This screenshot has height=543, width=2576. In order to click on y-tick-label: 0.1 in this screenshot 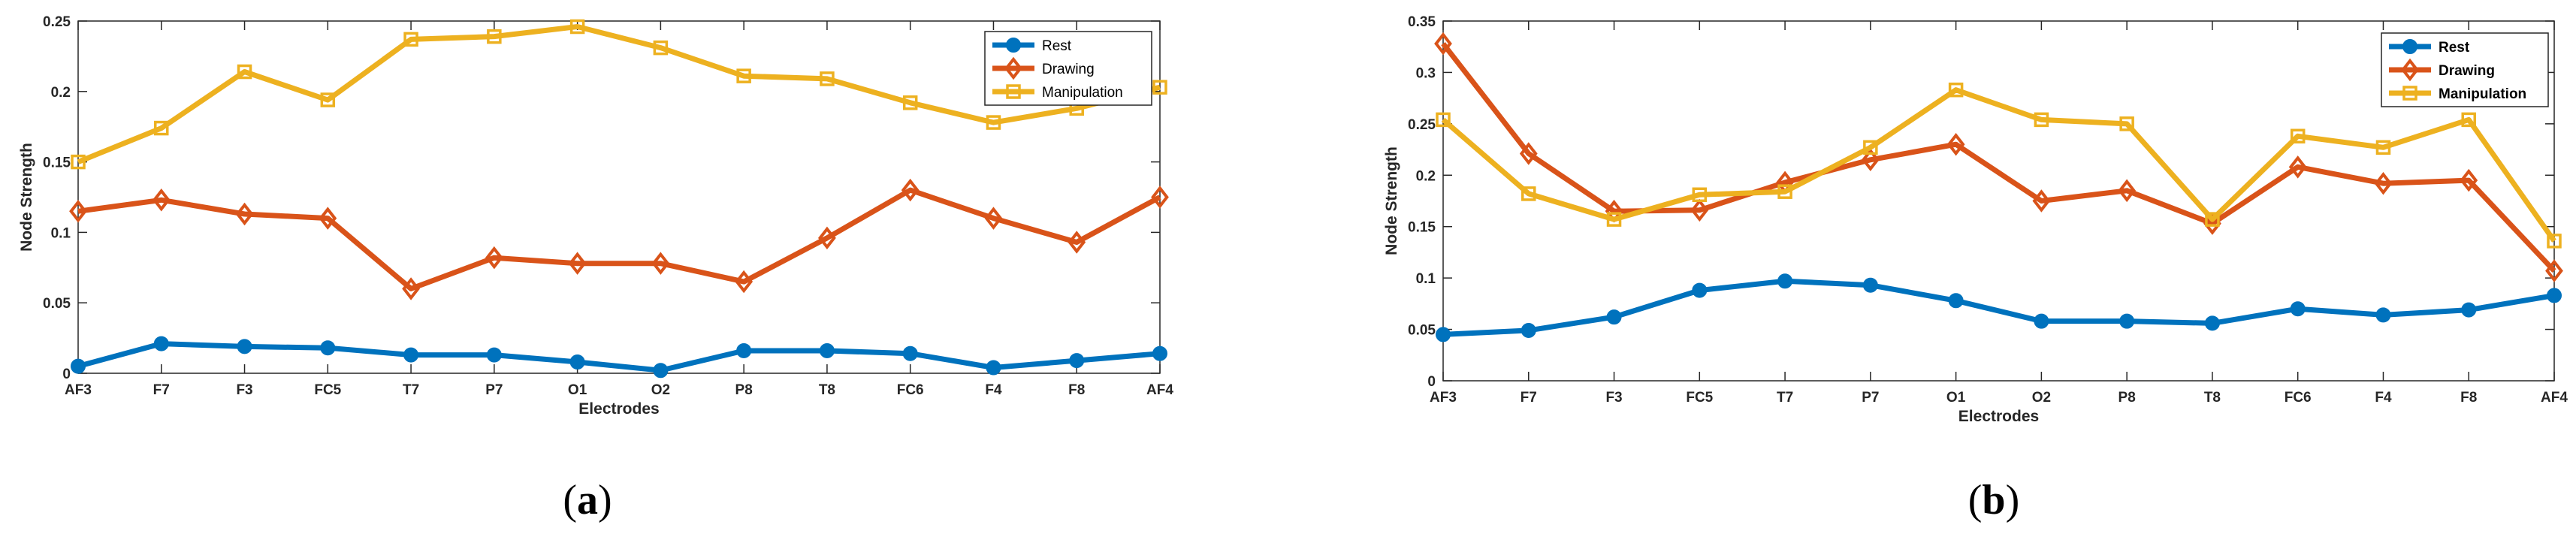, I will do `click(61, 233)`.